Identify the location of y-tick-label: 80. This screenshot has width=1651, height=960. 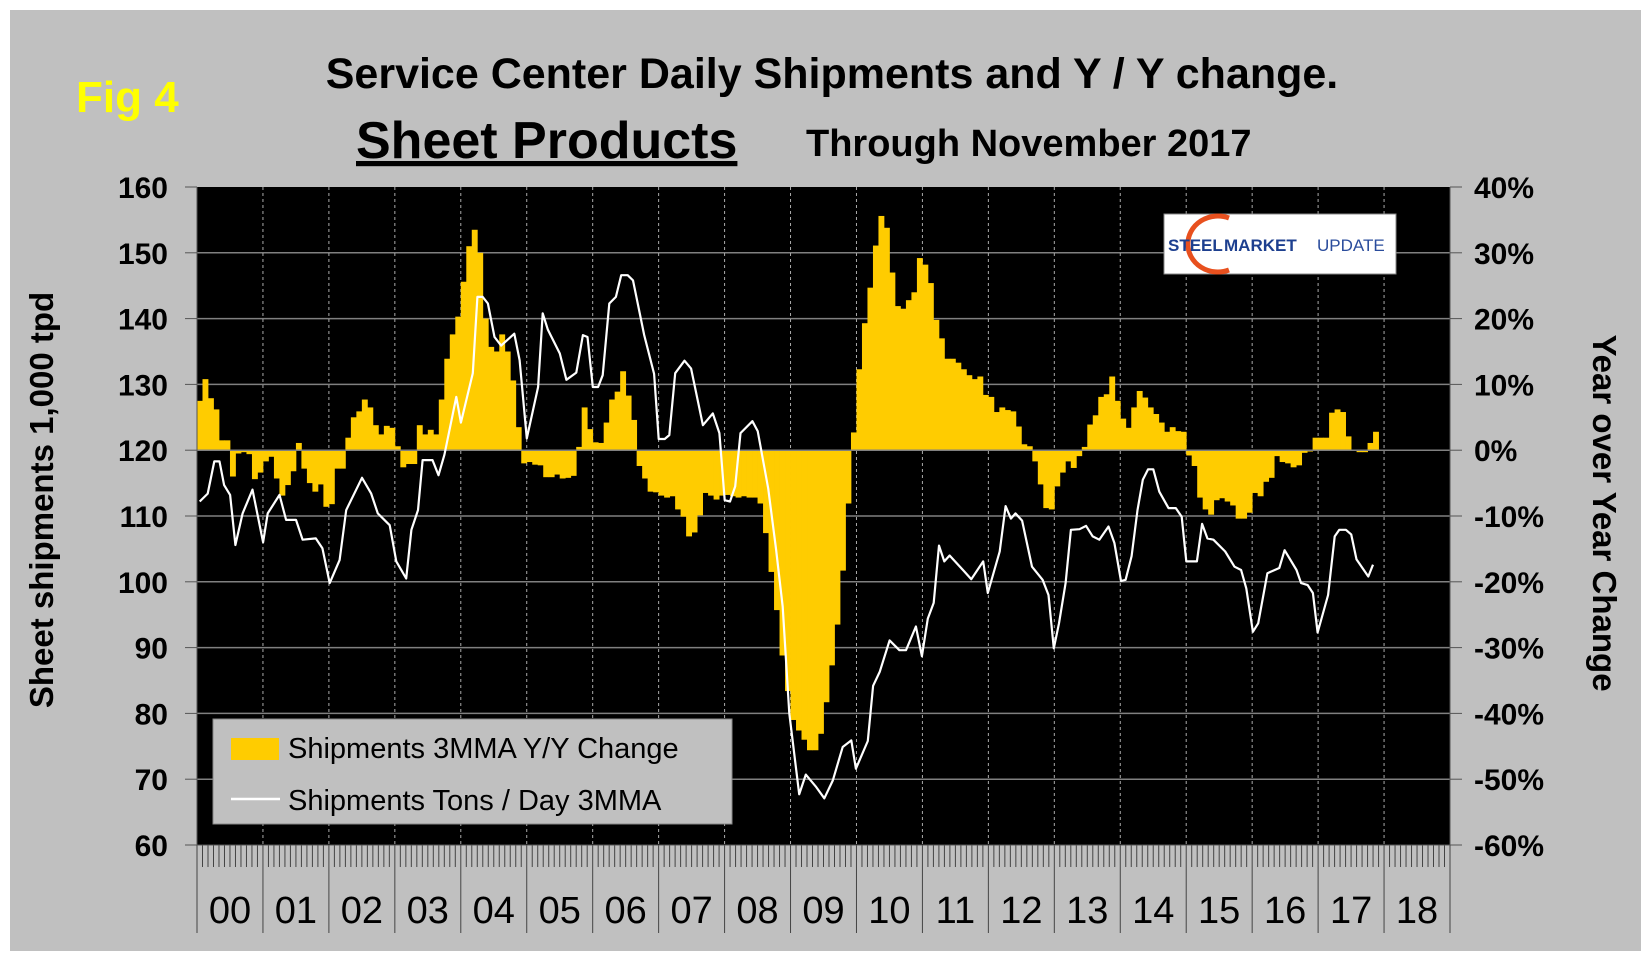
(151, 714).